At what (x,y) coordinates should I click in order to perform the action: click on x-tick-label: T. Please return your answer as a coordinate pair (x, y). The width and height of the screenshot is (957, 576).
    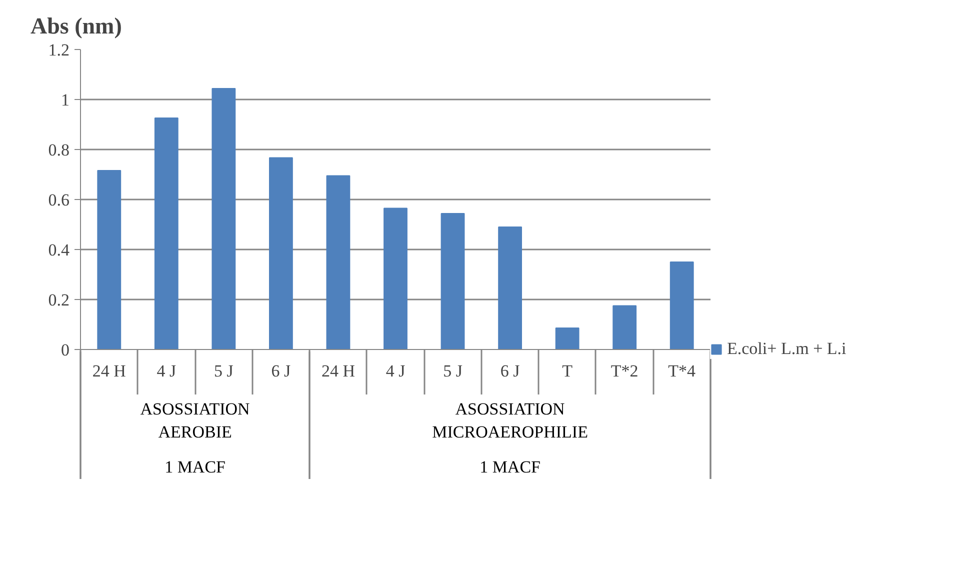
    Looking at the image, I should click on (568, 371).